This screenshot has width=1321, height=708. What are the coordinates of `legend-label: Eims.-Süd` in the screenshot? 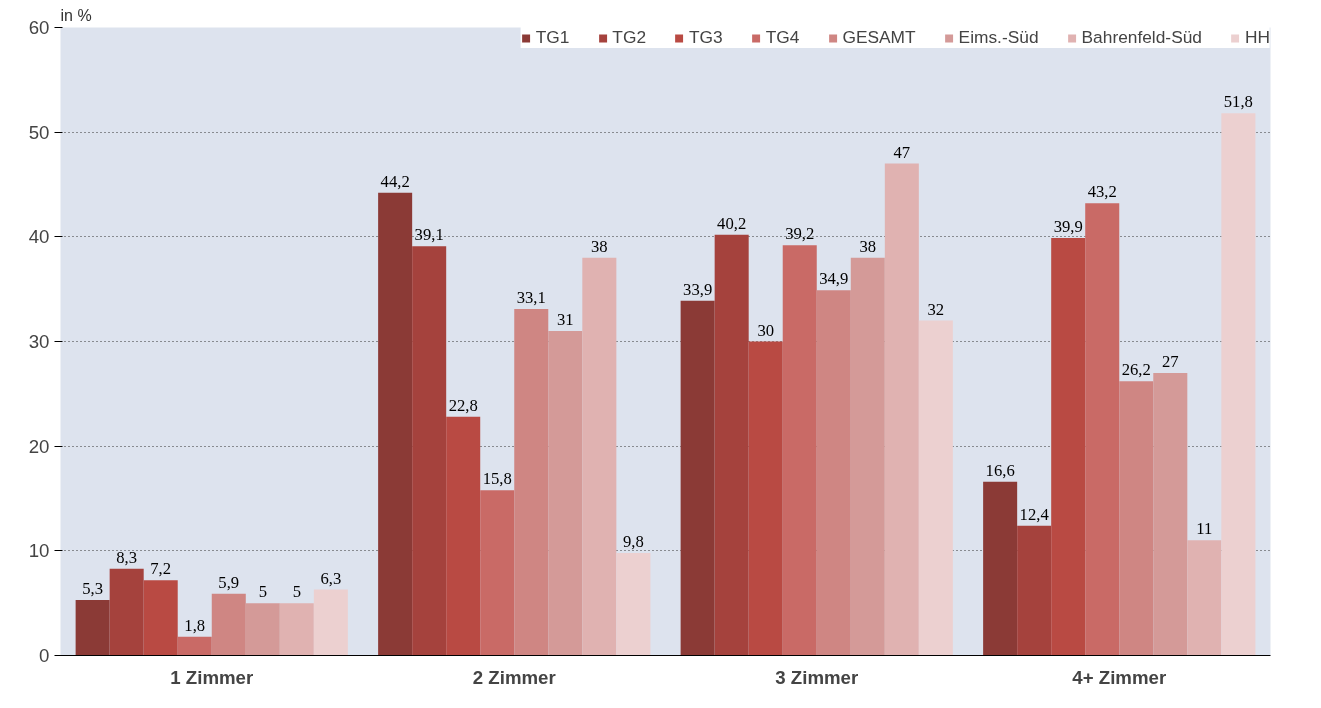 It's located at (998, 37).